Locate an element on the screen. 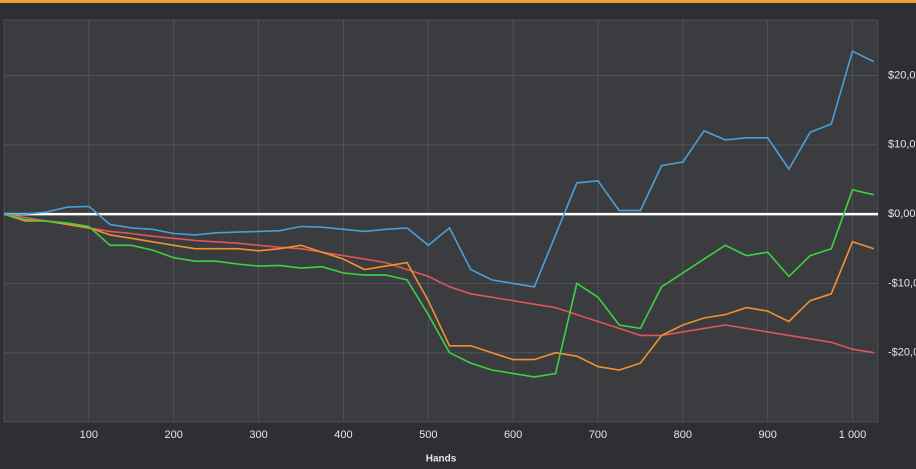 This screenshot has height=469, width=916. x-tick-label: 100 is located at coordinates (89, 435).